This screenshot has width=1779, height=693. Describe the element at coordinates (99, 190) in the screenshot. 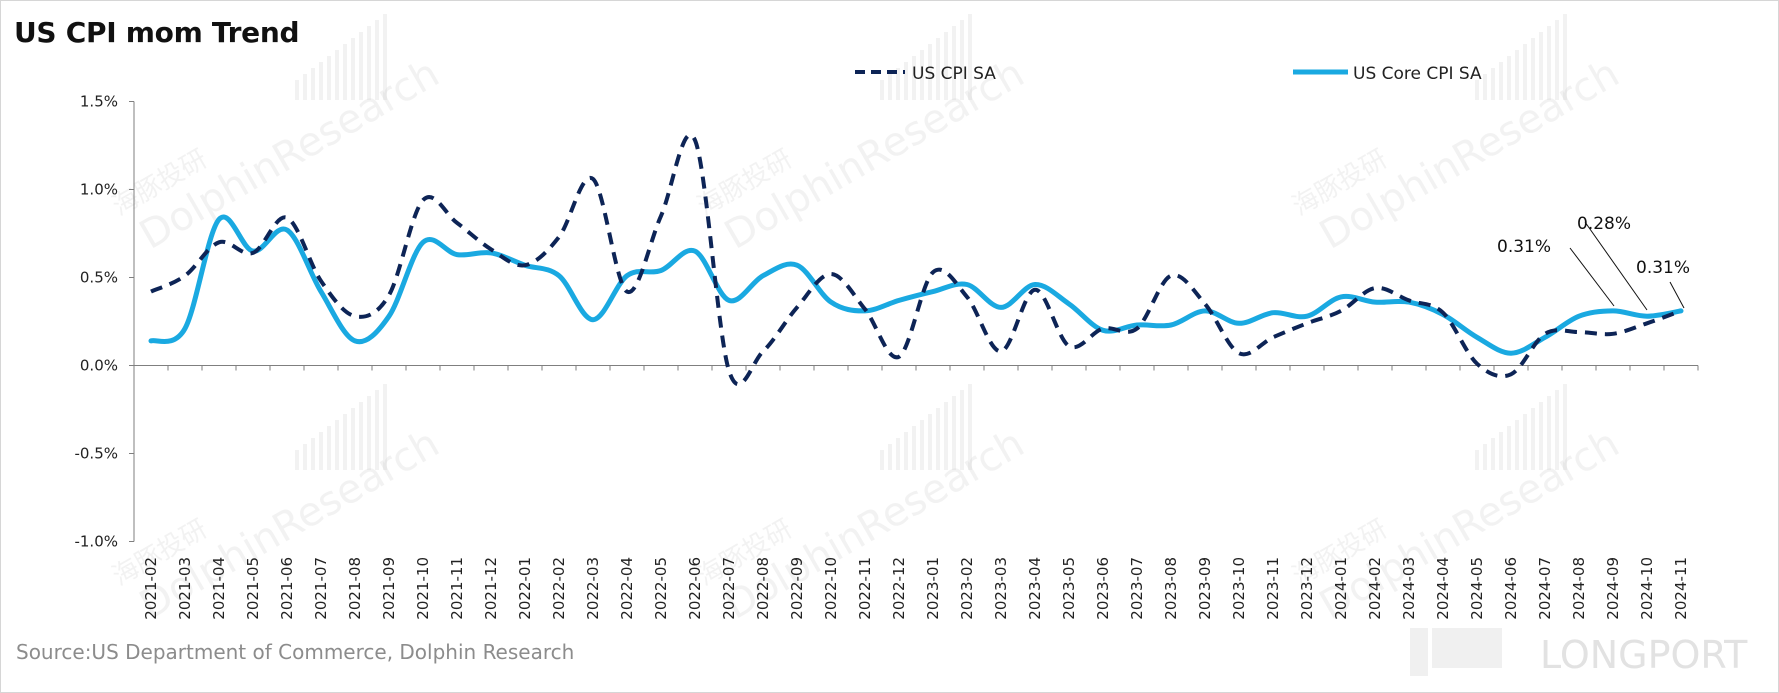

I see `y-tick-label: 1.0%` at that location.